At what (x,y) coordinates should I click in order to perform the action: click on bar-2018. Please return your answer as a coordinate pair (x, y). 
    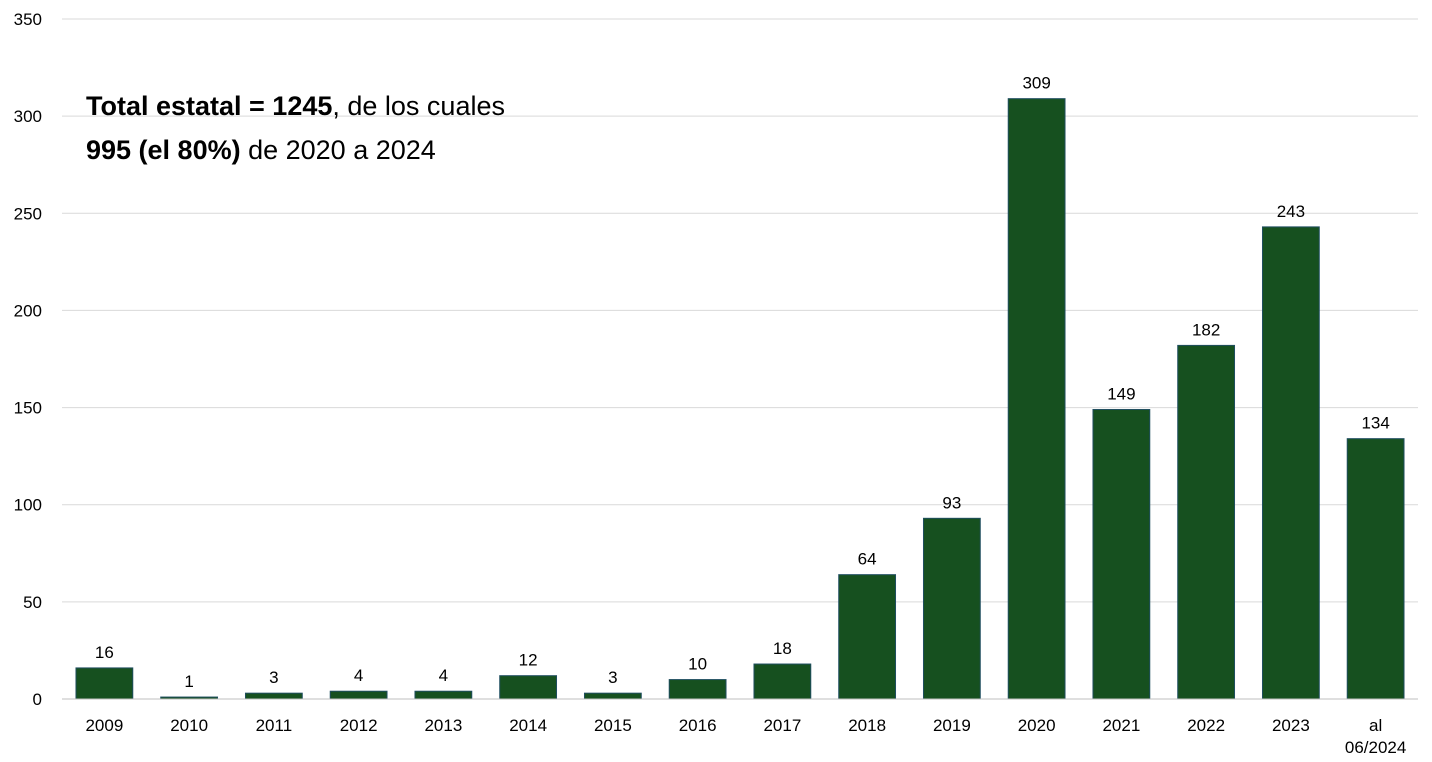
    Looking at the image, I should click on (867, 637).